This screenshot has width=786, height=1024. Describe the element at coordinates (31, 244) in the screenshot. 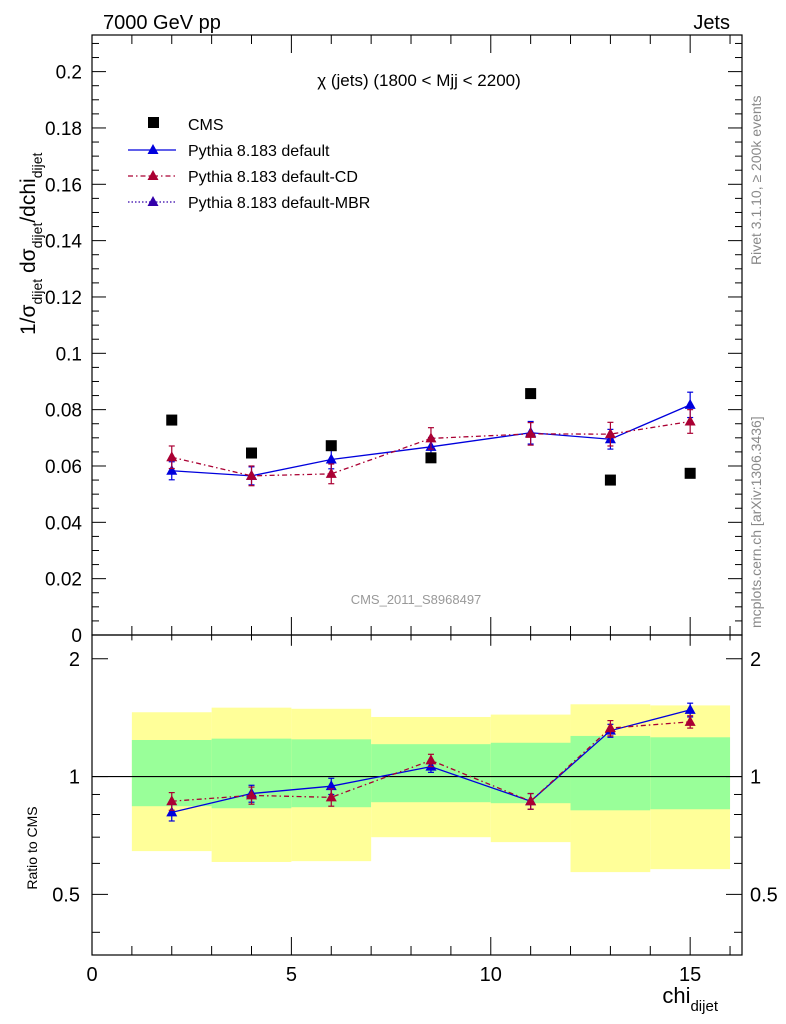

I see `y-axis-label-main: 1/σdijet dσdijet/dchidijet` at that location.